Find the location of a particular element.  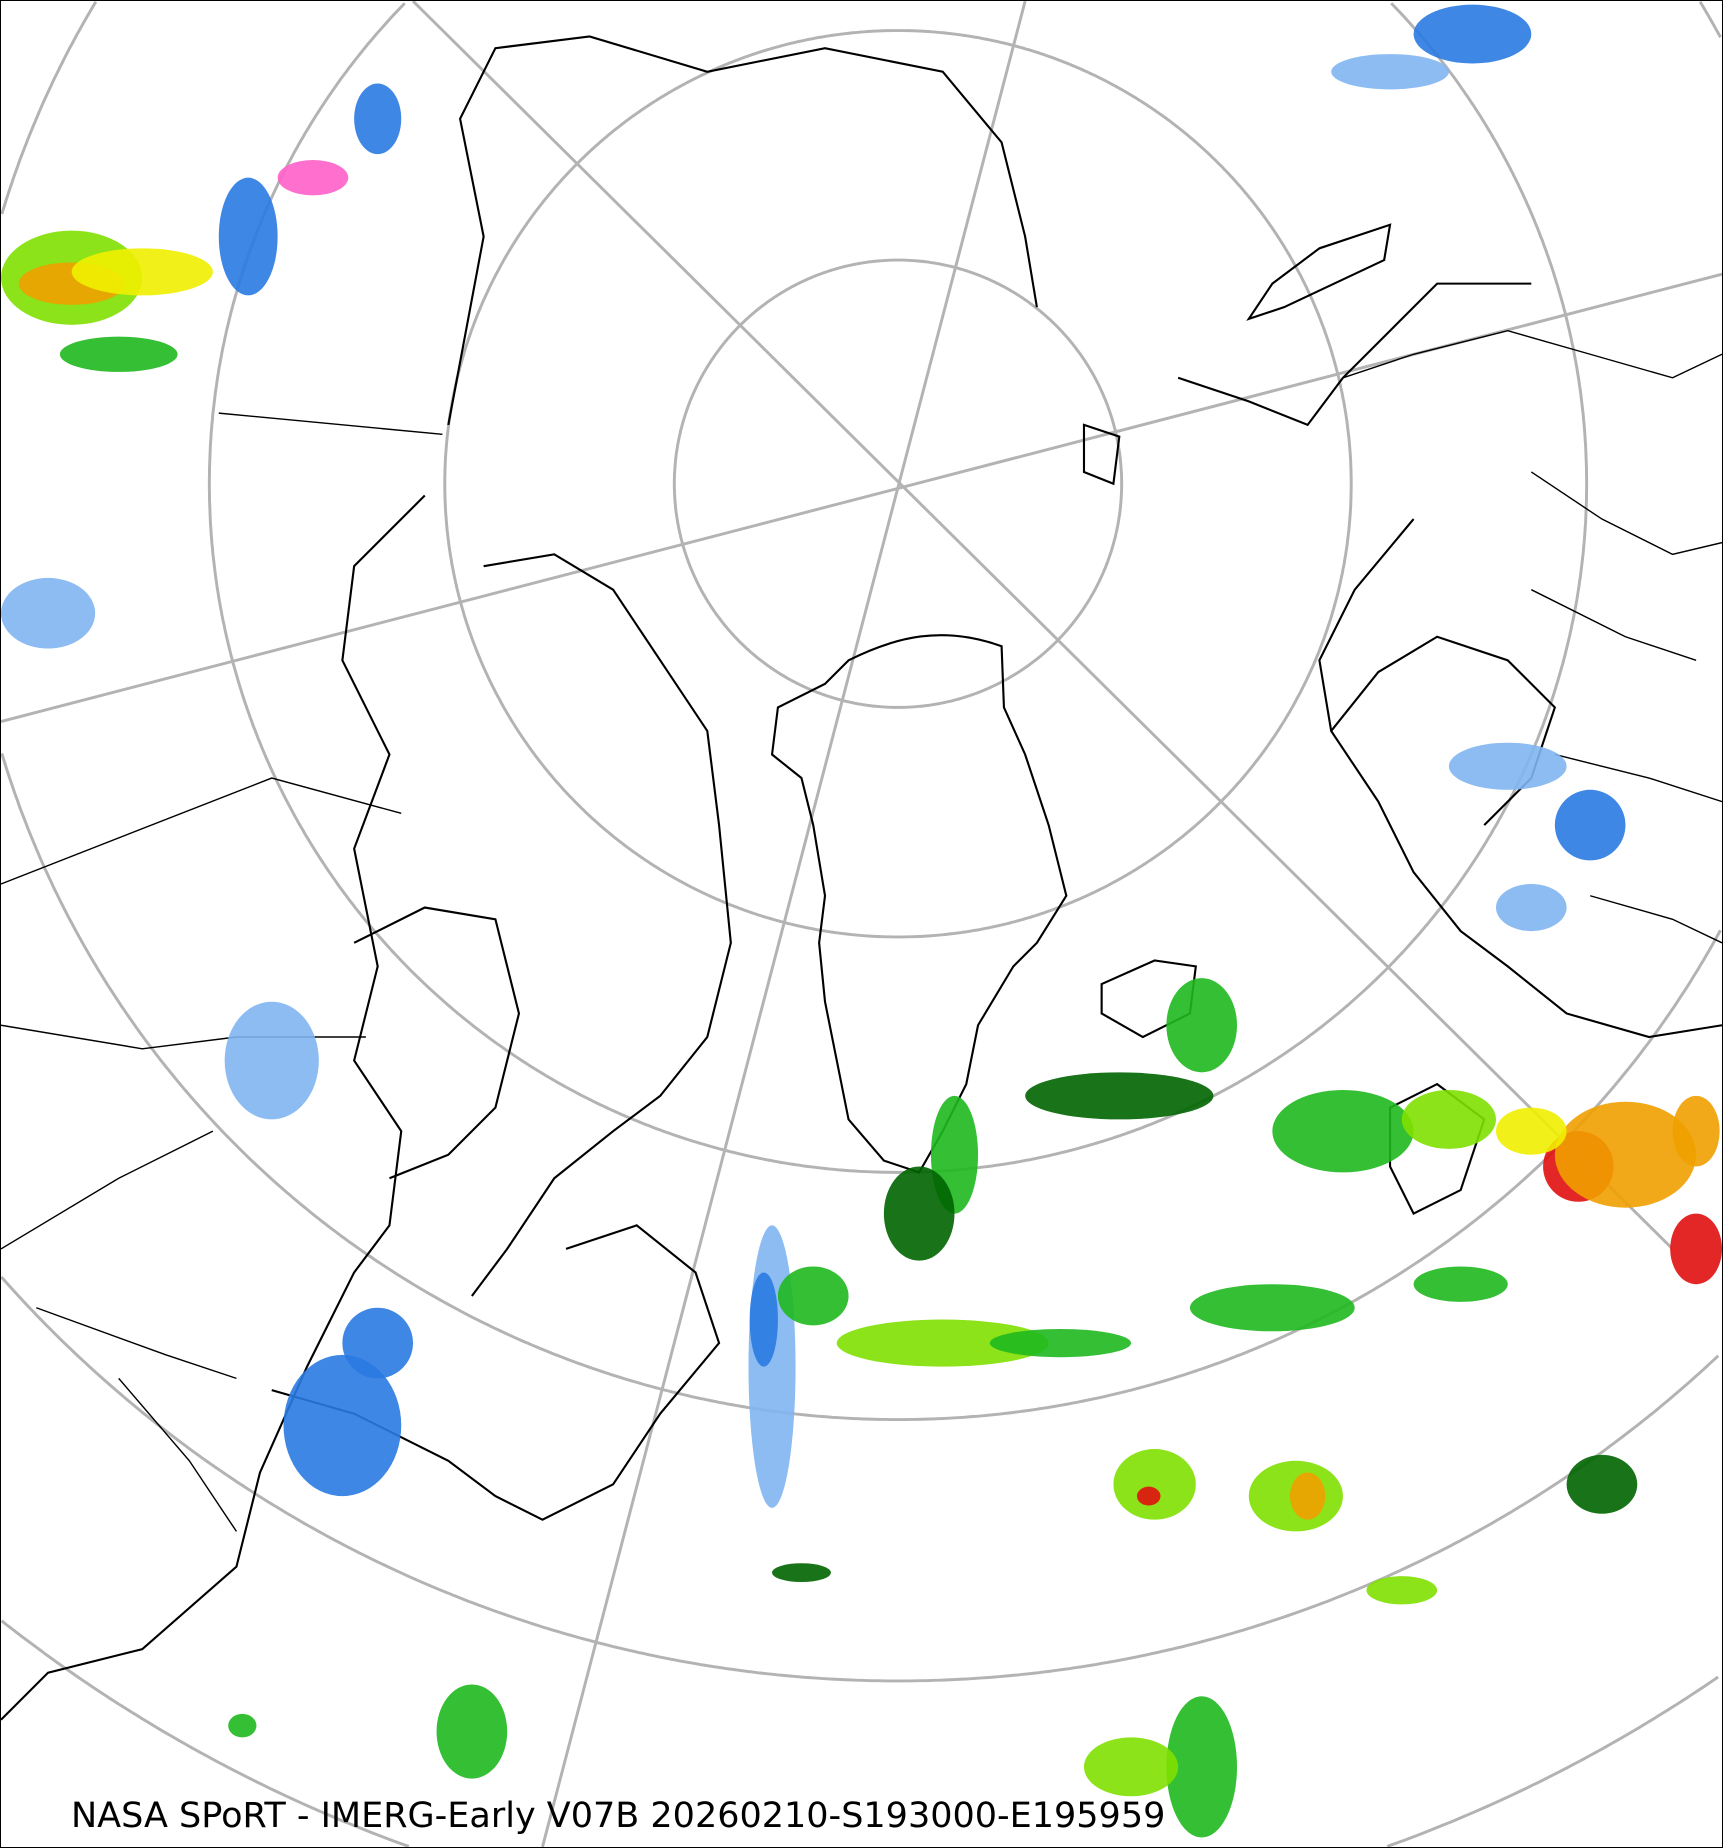

greenland-coast is located at coordinates (919, 904).